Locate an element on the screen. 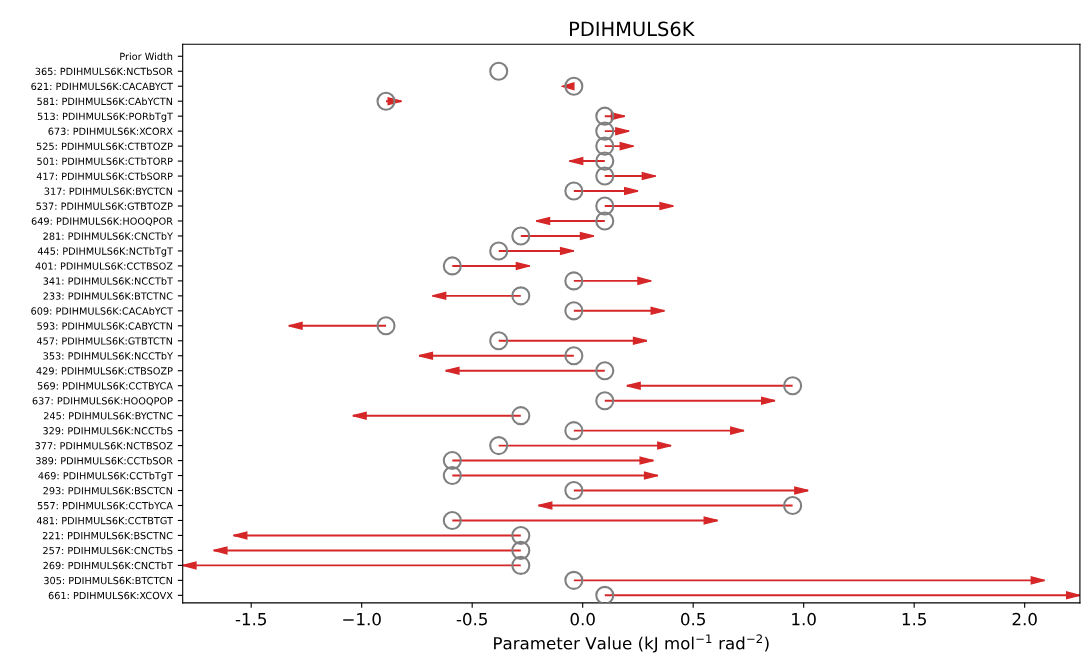 This screenshot has height=661, width=1081. y-tick-label: 537: PDIHMULS6K:GTBTOZP is located at coordinates (104, 206).